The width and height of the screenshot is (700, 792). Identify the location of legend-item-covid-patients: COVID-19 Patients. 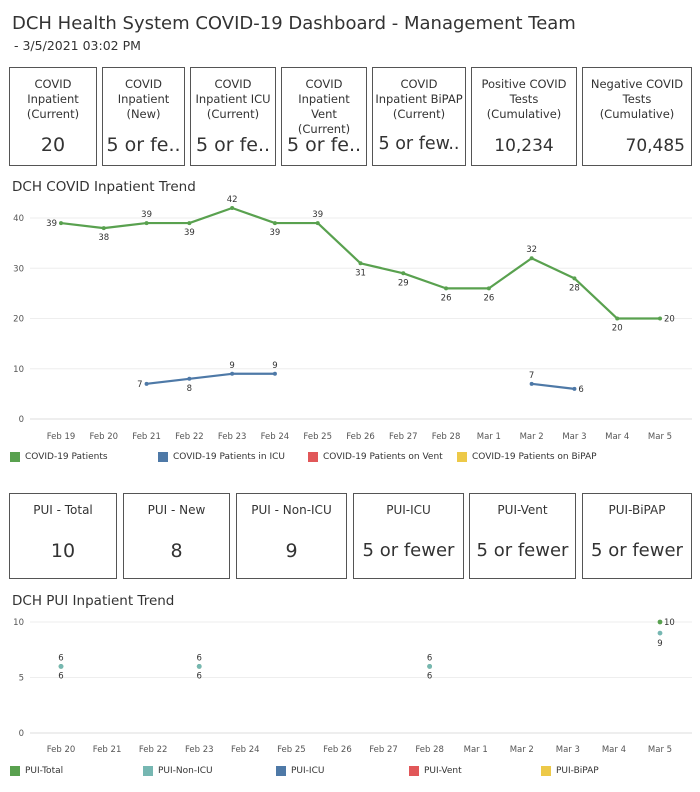
(59, 457).